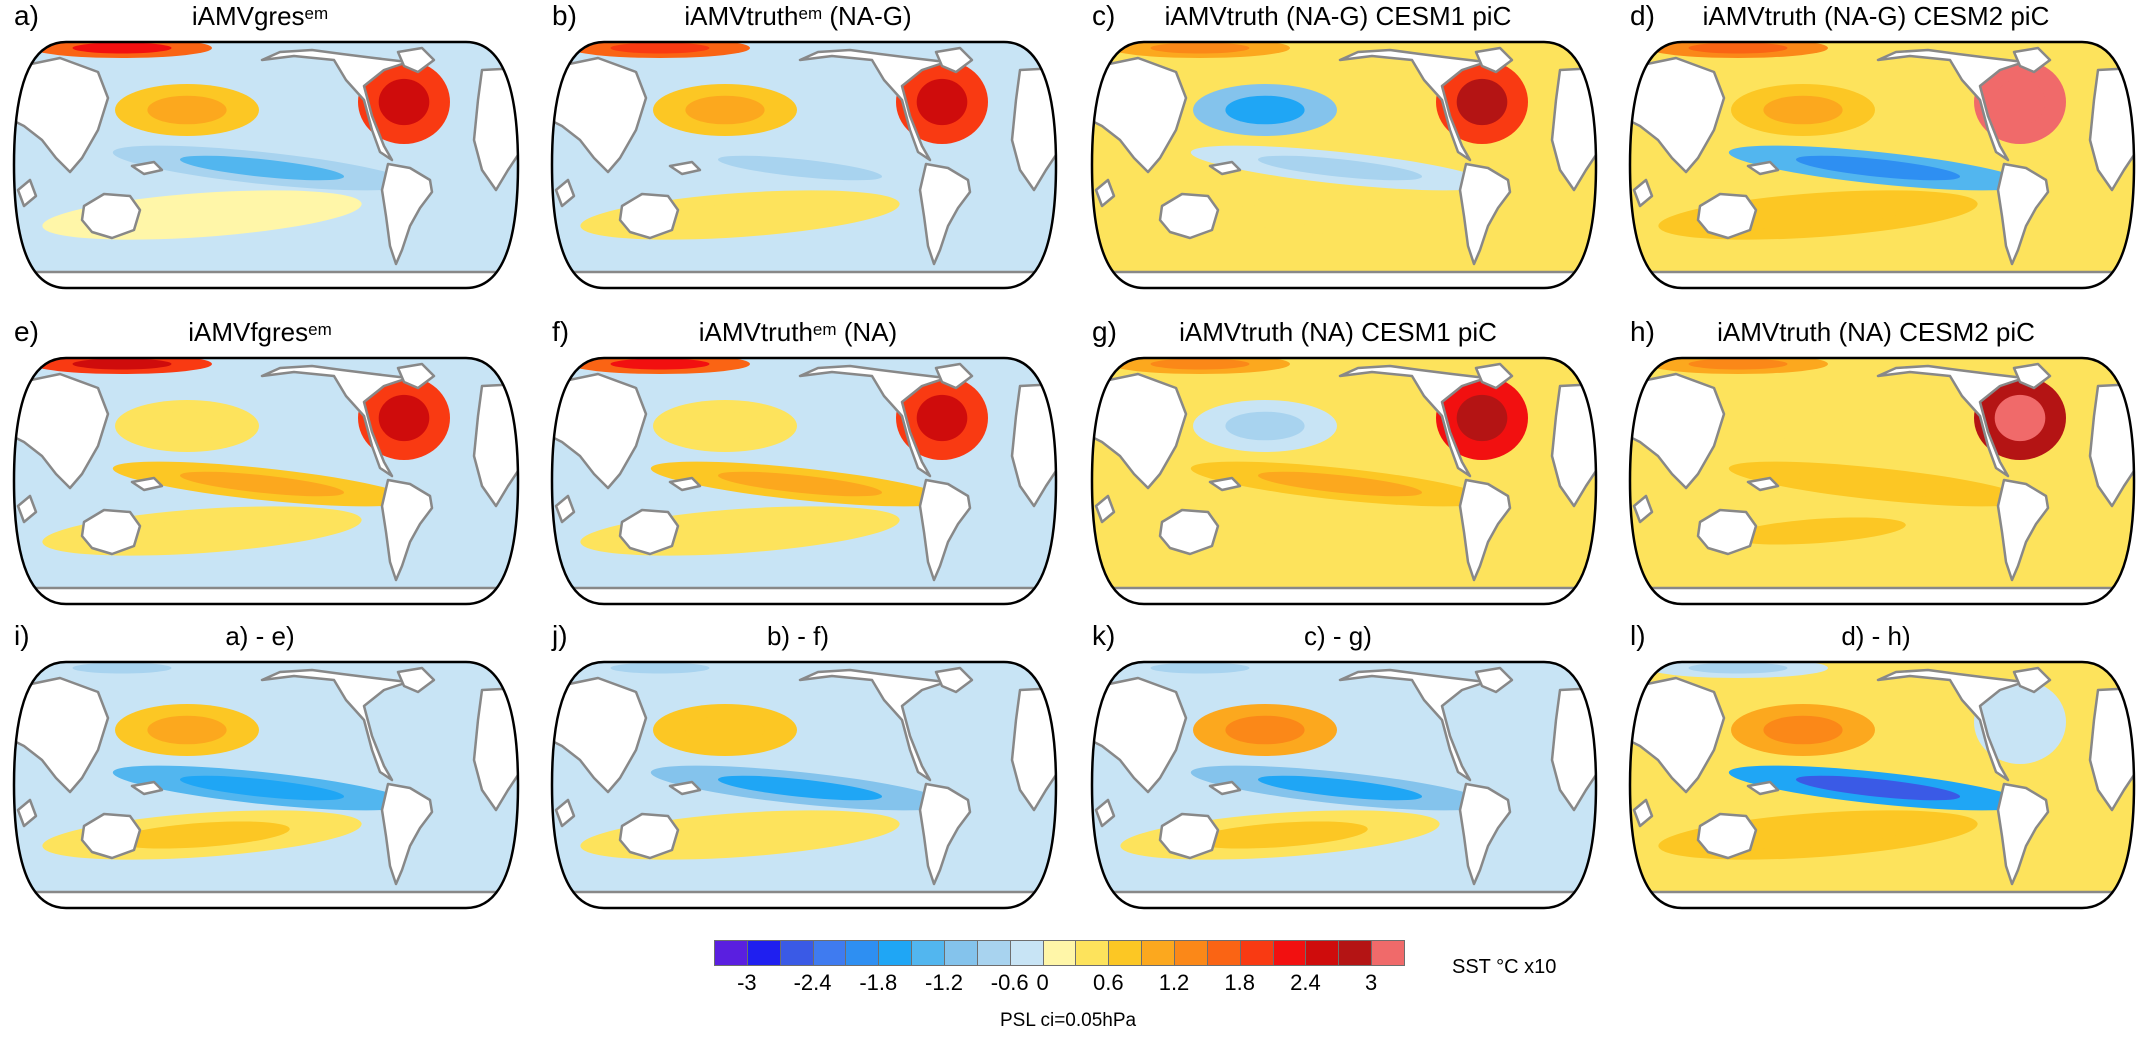 This screenshot has height=1040, width=2152. Describe the element at coordinates (260, 332) in the screenshot. I see `panel-title: iAMVfgresem` at that location.